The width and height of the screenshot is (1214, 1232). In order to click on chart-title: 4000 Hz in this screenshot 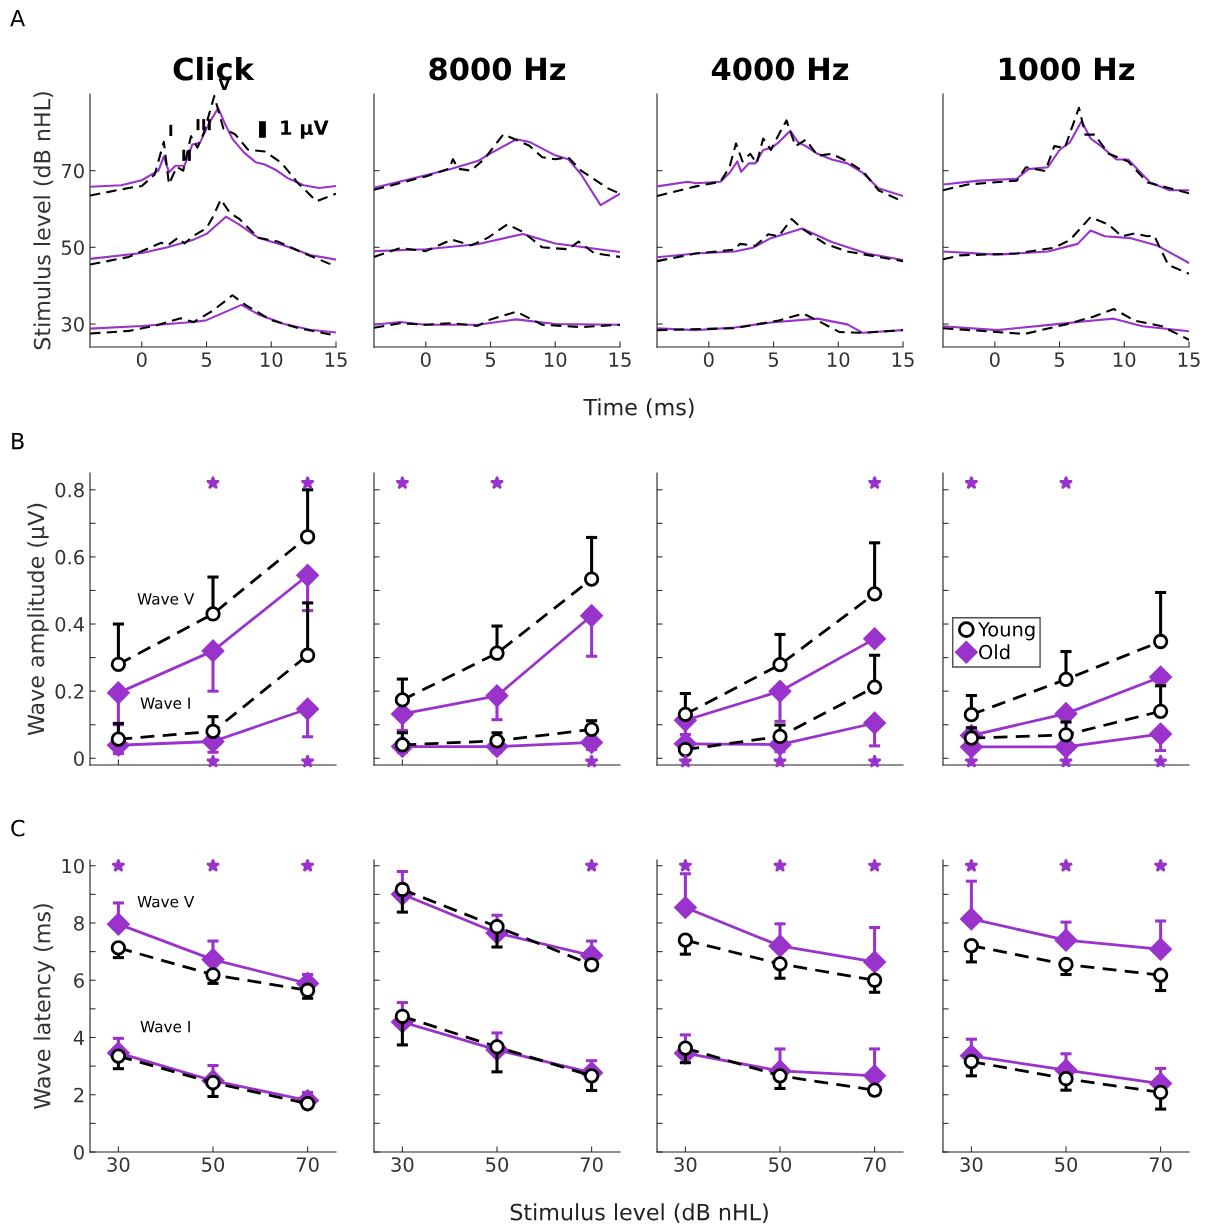, I will do `click(780, 69)`.